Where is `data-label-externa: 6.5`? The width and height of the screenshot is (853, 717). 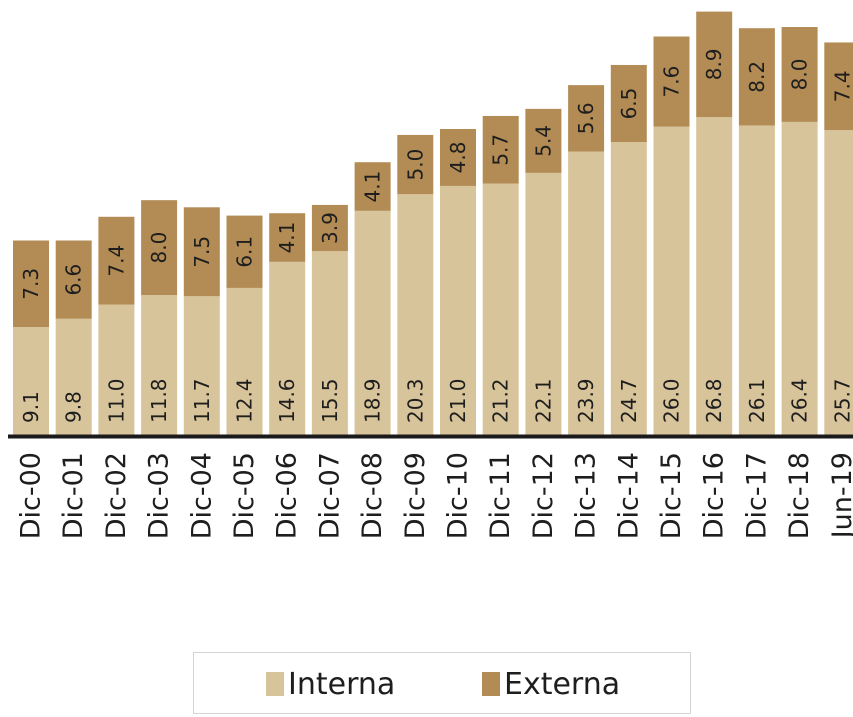
data-label-externa: 6.5 is located at coordinates (629, 104).